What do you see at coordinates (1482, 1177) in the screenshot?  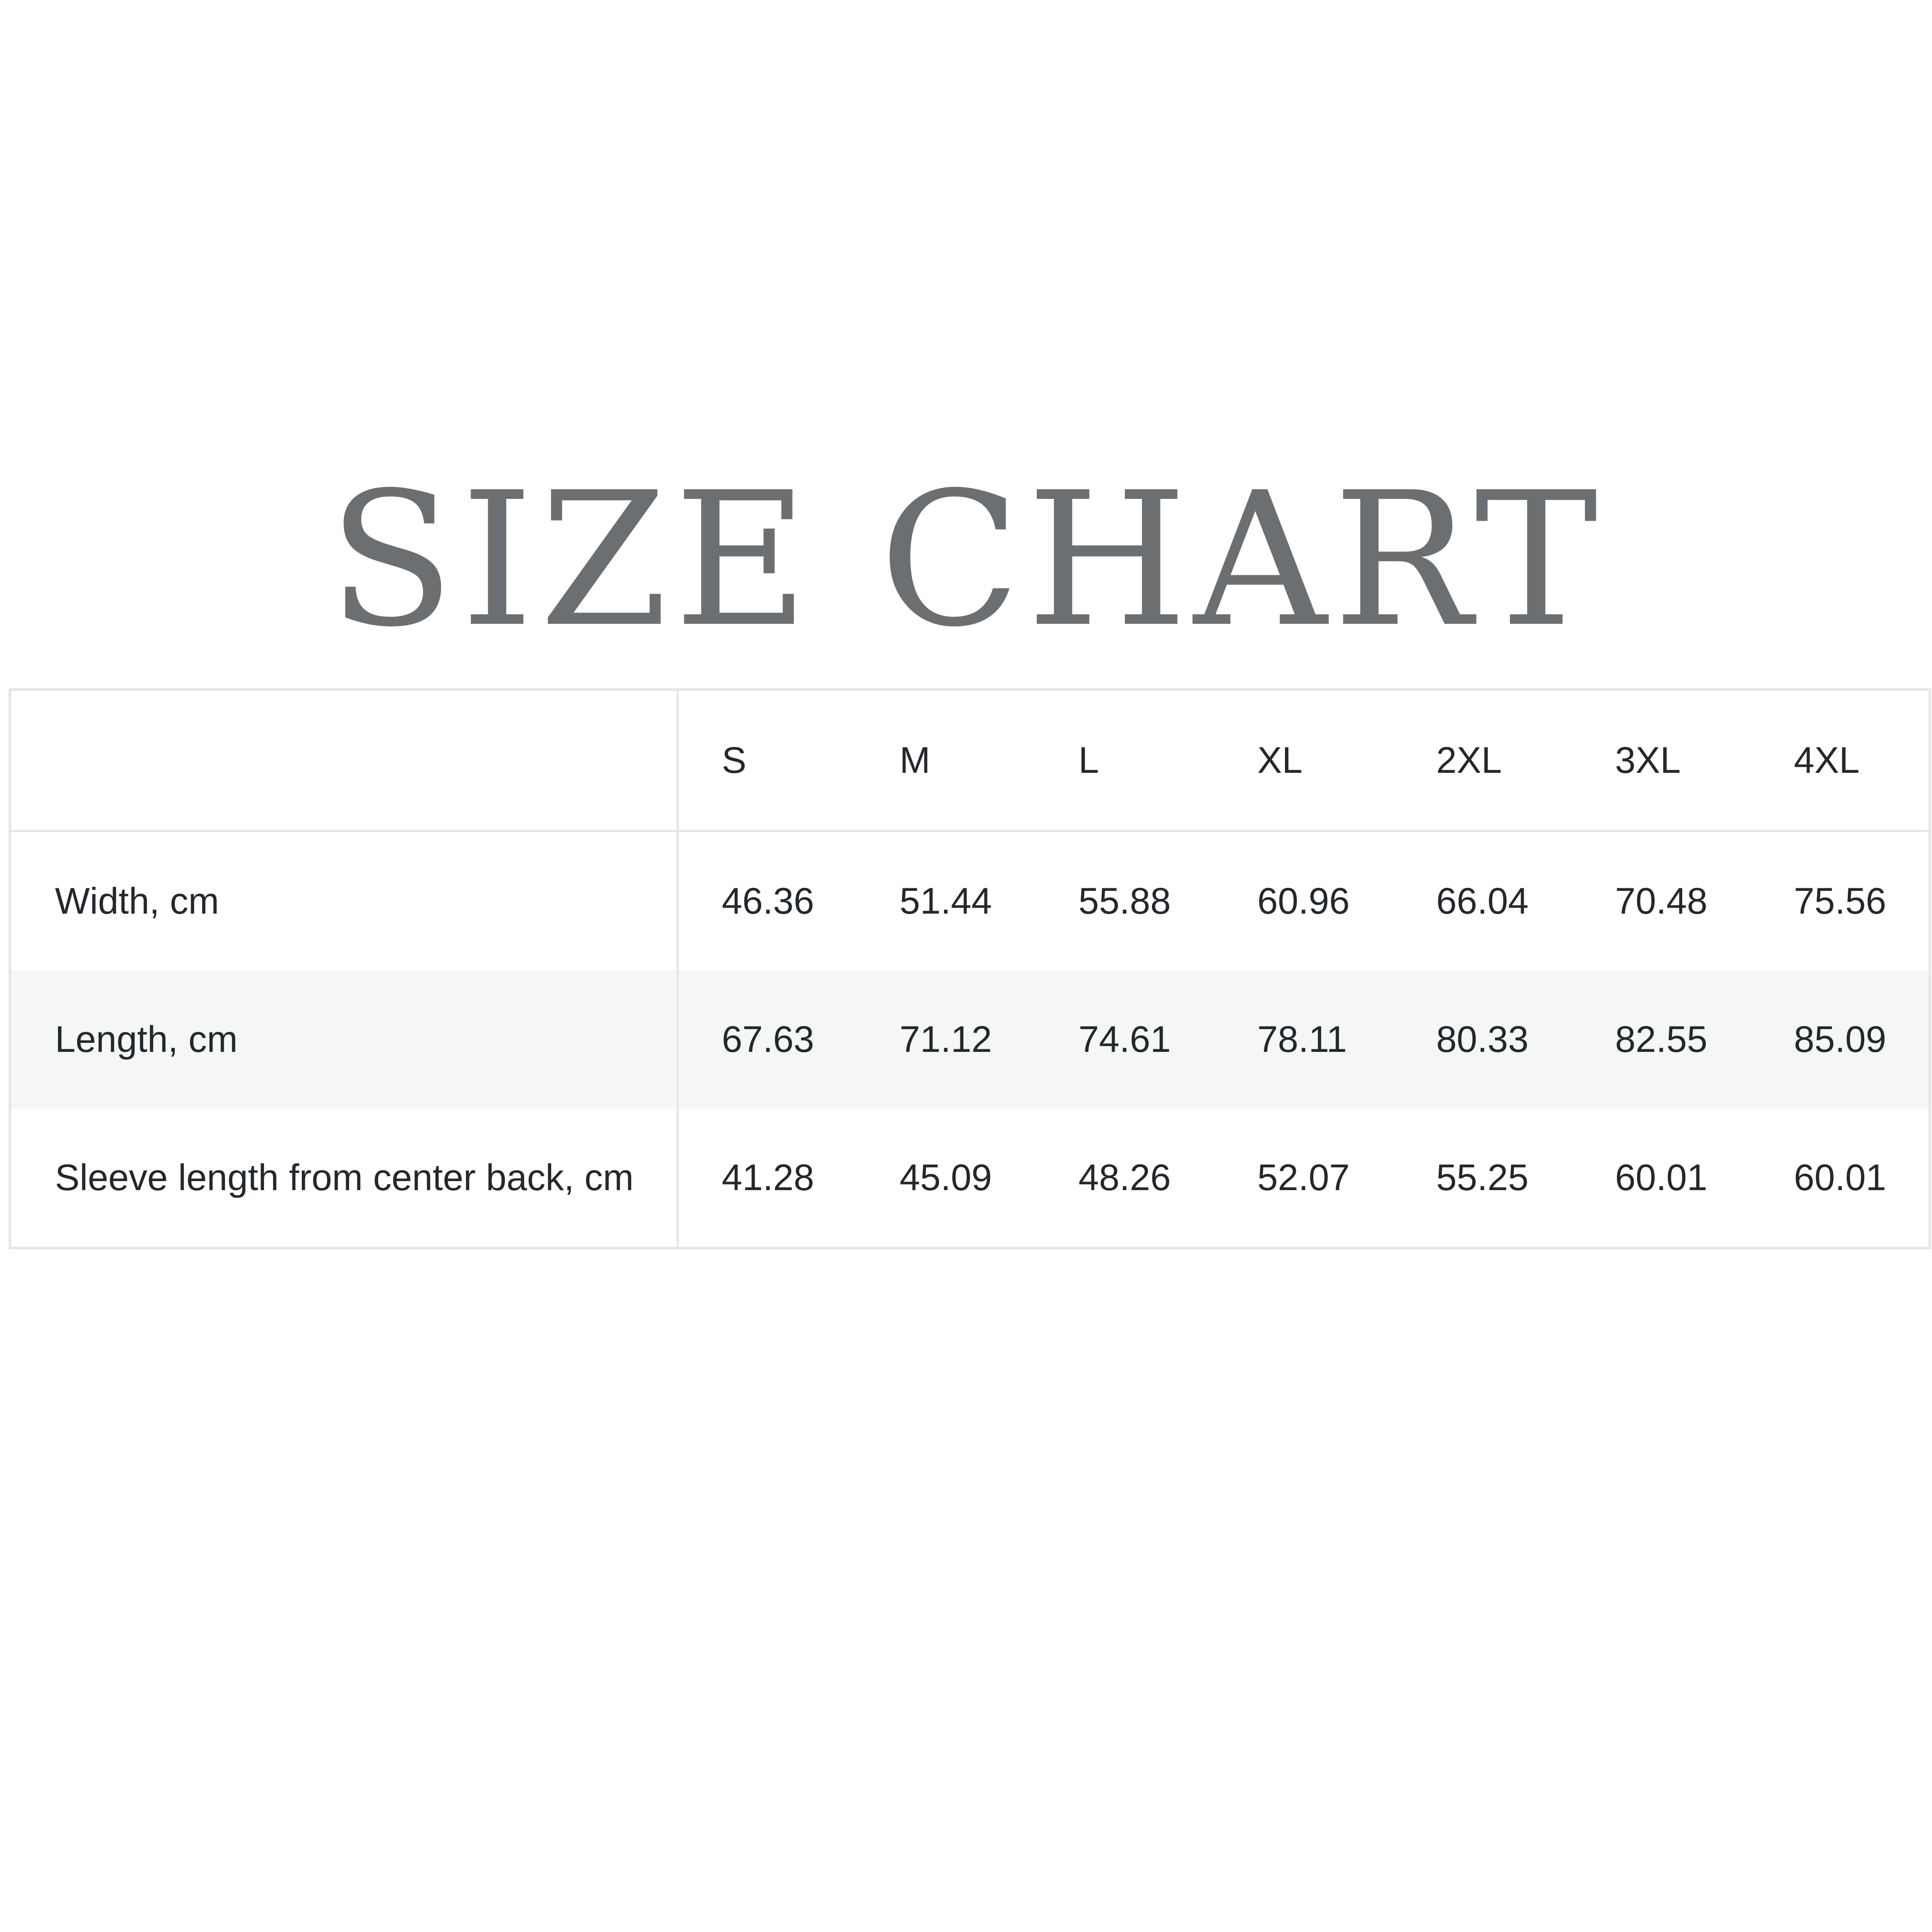 I see `table-cell: 55.25` at bounding box center [1482, 1177].